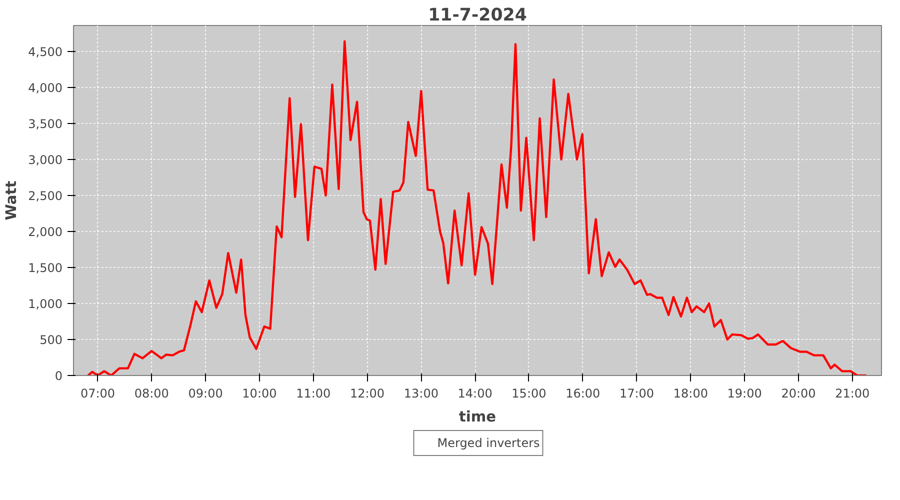  Describe the element at coordinates (45, 159) in the screenshot. I see `y-tick-label: 3,000` at that location.